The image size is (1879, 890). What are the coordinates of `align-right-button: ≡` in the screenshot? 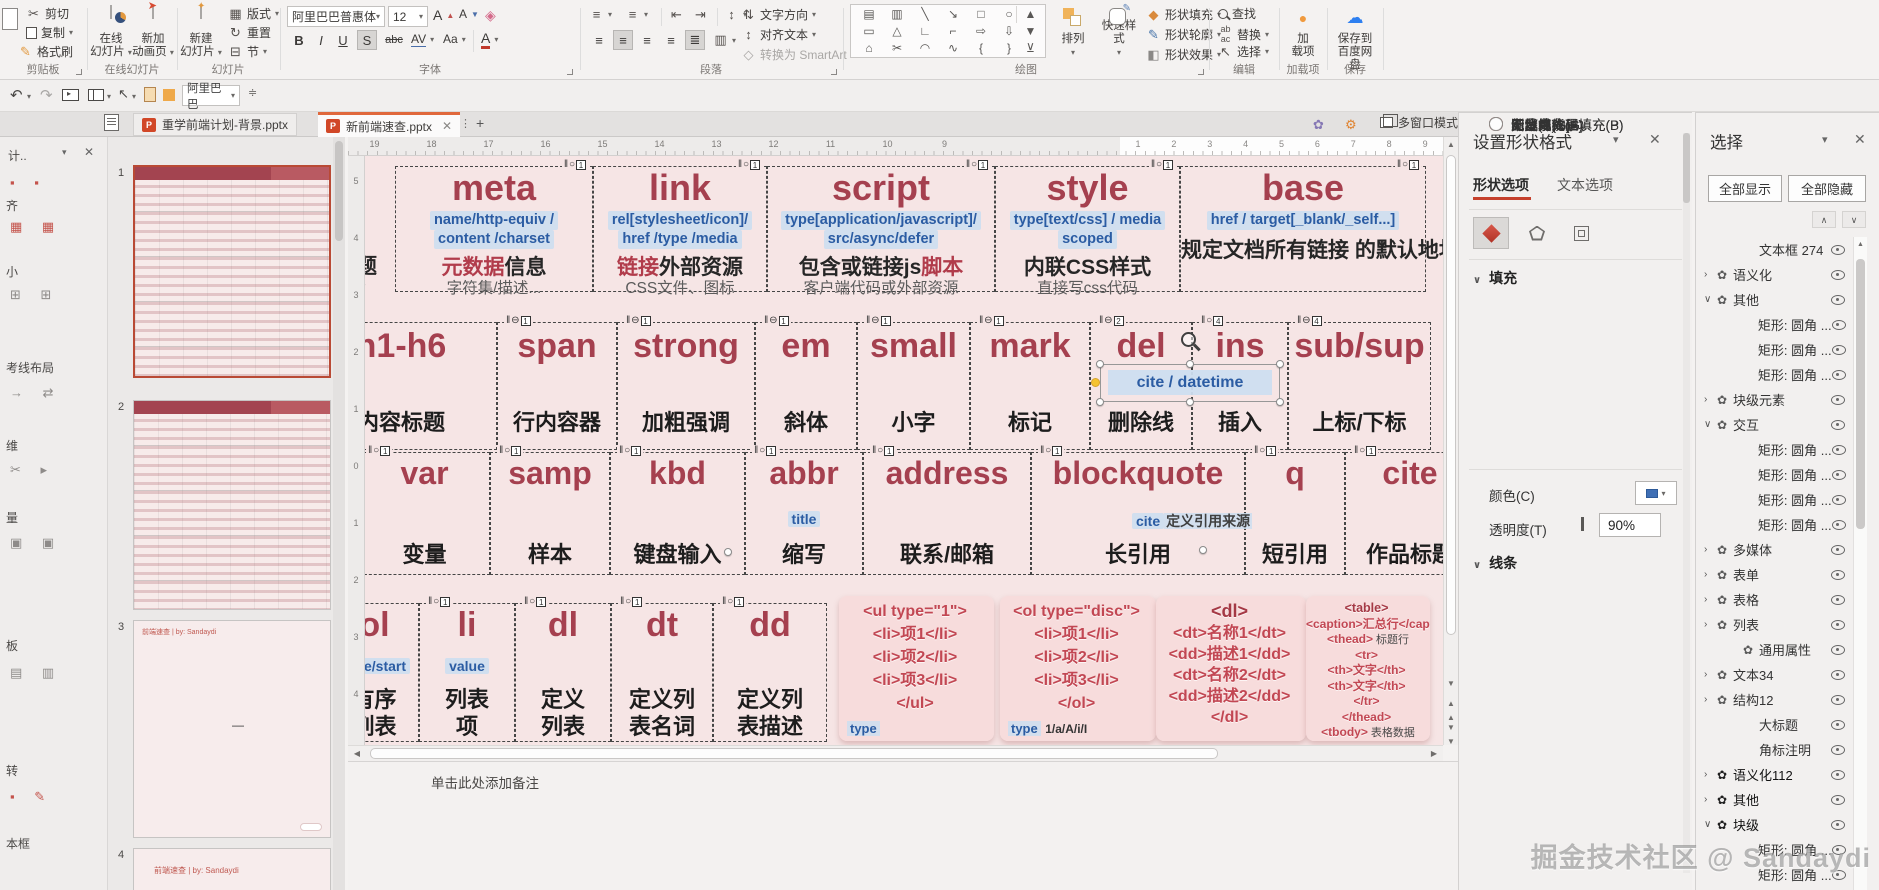 It's located at (647, 40).